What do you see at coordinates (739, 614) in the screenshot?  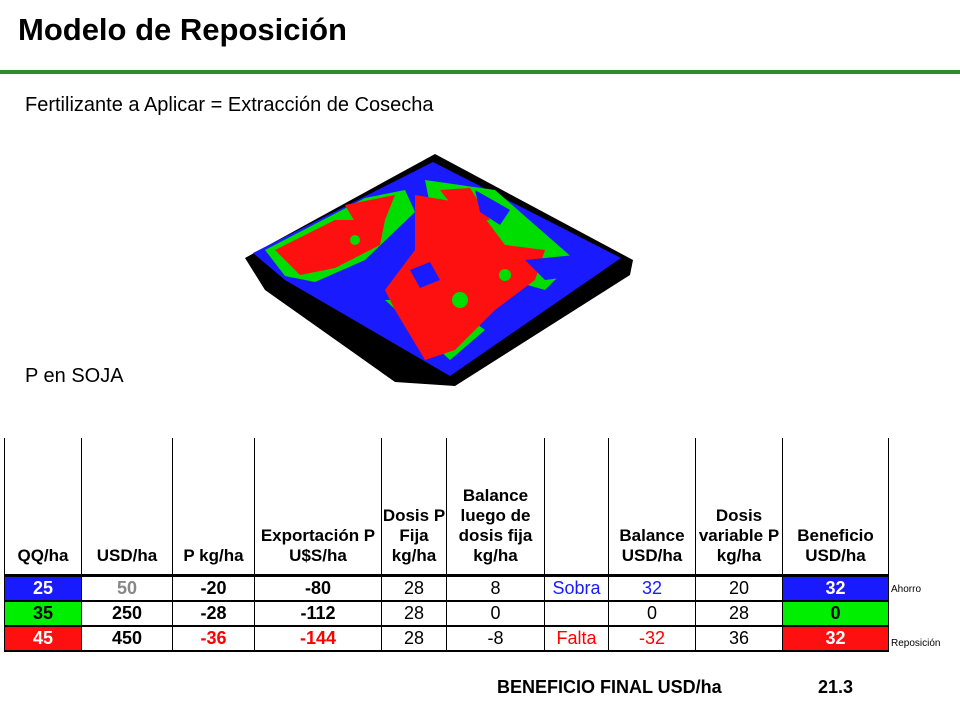 I see `cell-dosis-variable: 28` at bounding box center [739, 614].